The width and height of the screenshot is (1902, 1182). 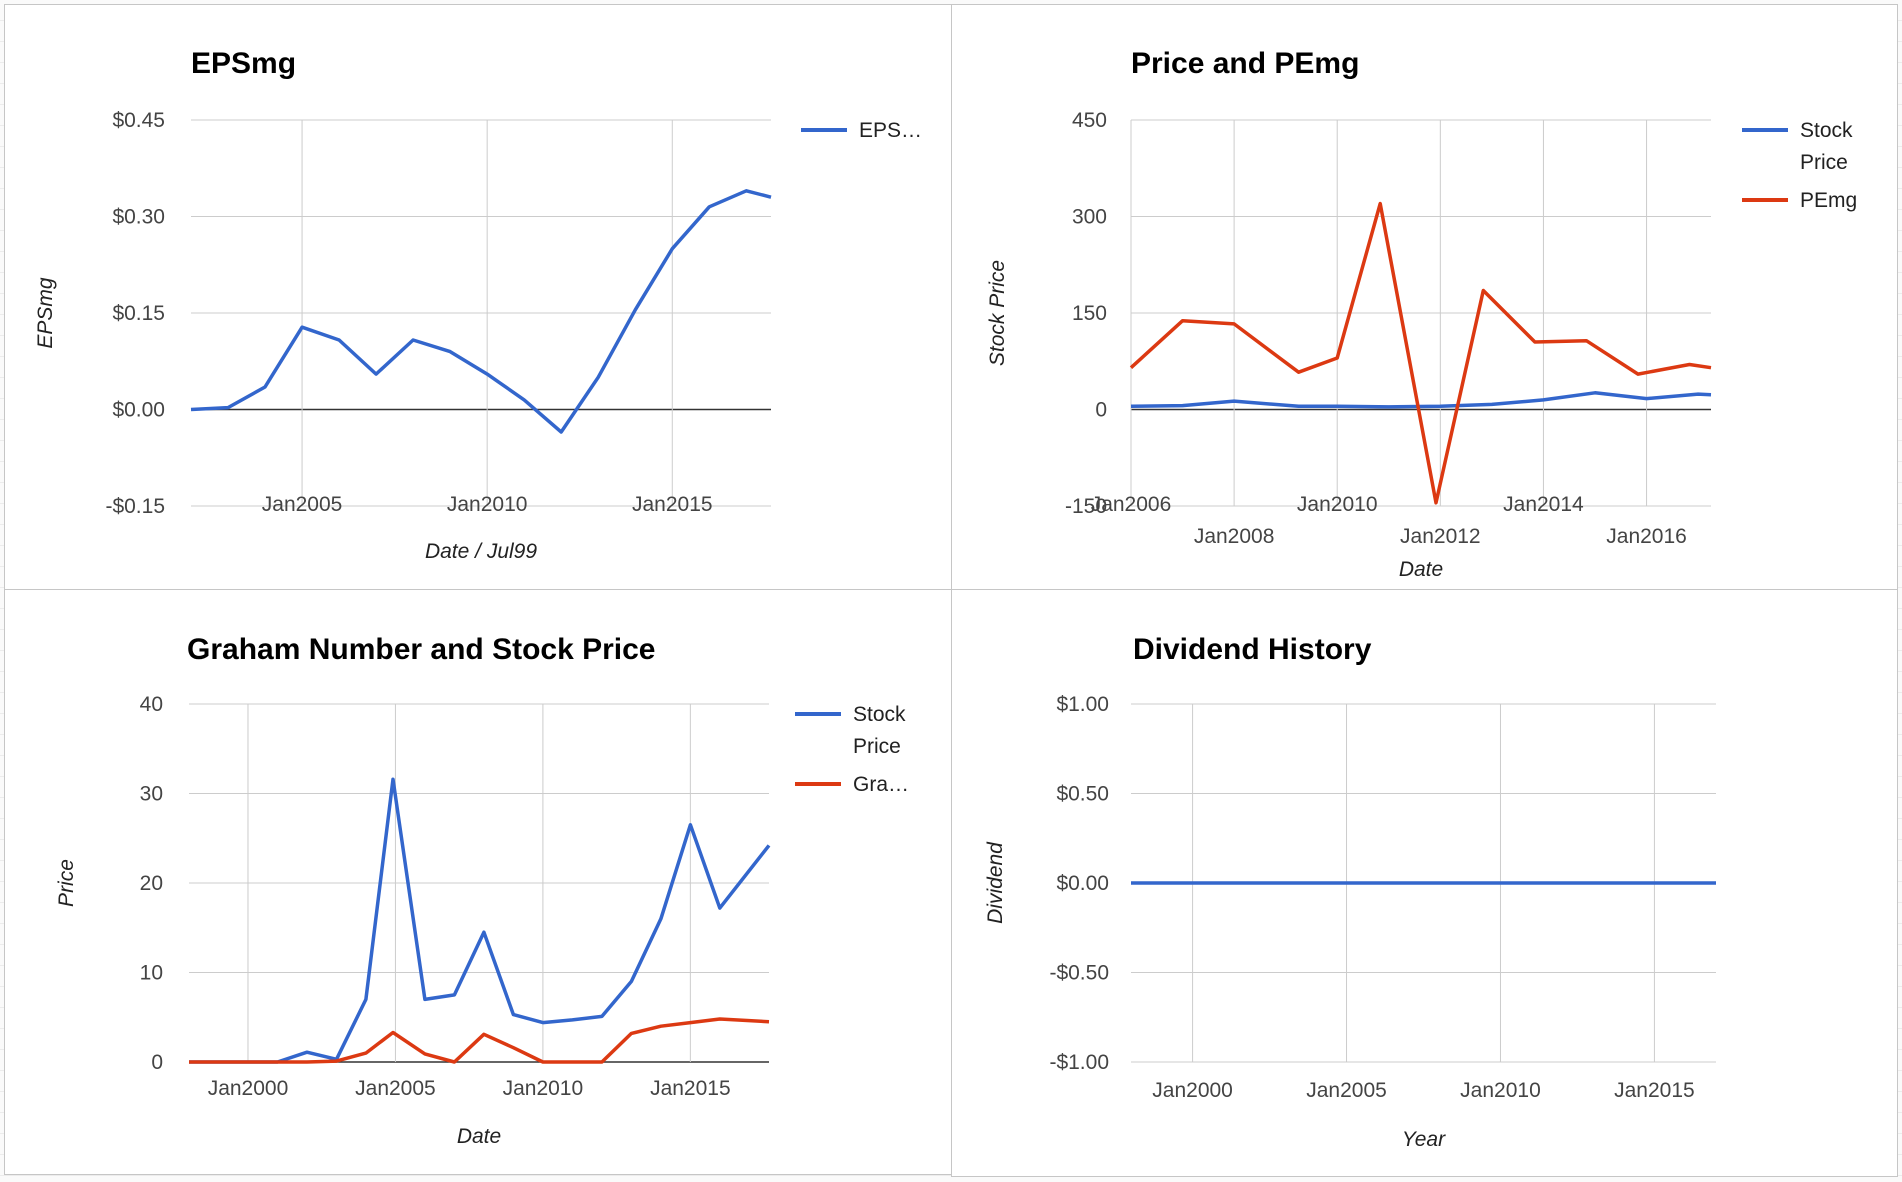 I want to click on series-line-gra, so click(x=479, y=1040).